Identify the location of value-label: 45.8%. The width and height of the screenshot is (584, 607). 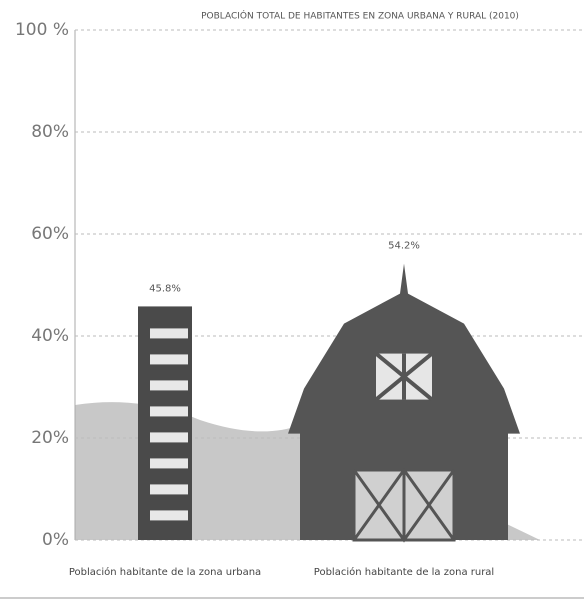
(165, 288).